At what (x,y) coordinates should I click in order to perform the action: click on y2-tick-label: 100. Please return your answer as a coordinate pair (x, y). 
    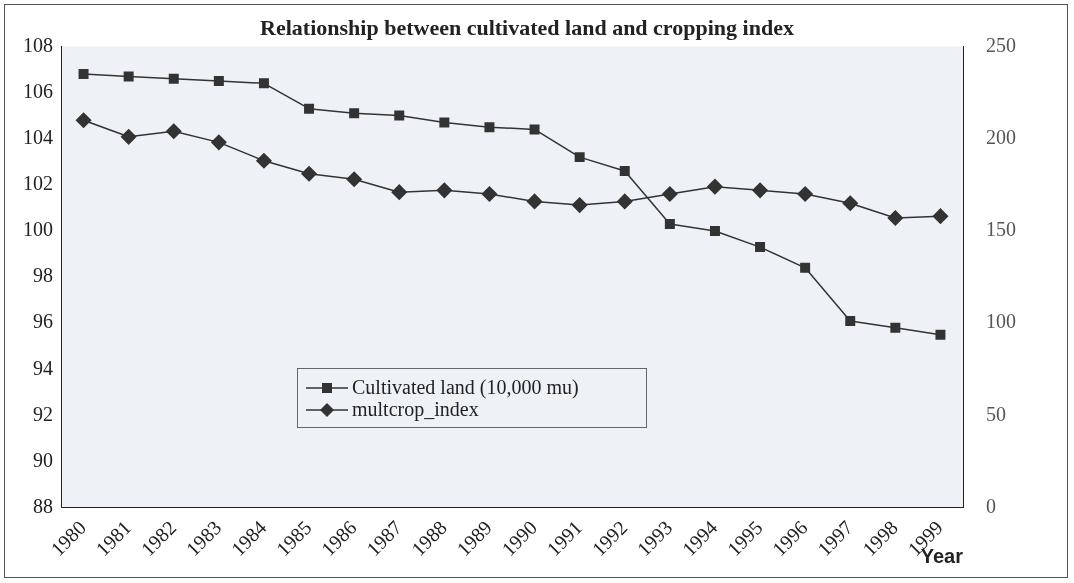
    Looking at the image, I should click on (1001, 321).